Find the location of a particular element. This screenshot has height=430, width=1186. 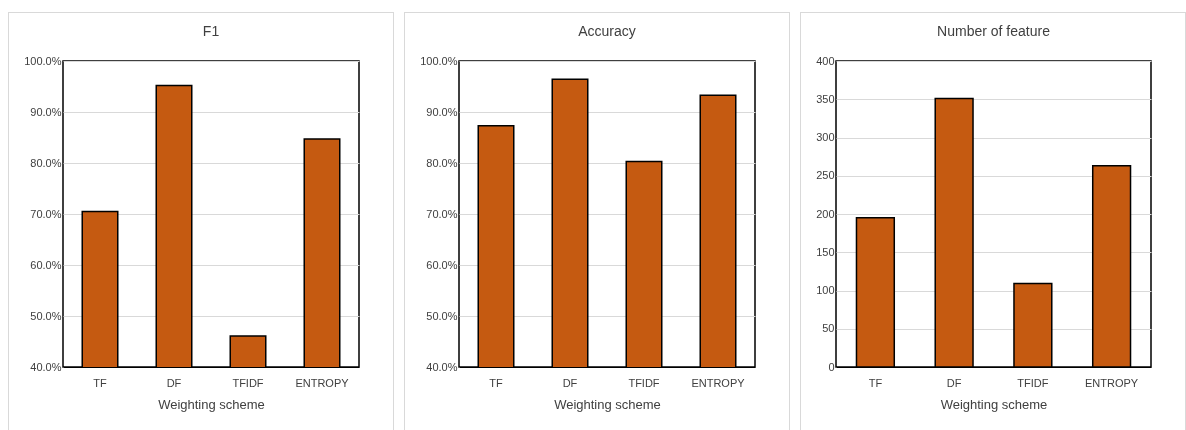

y-tick-label: 200 is located at coordinates (825, 213).